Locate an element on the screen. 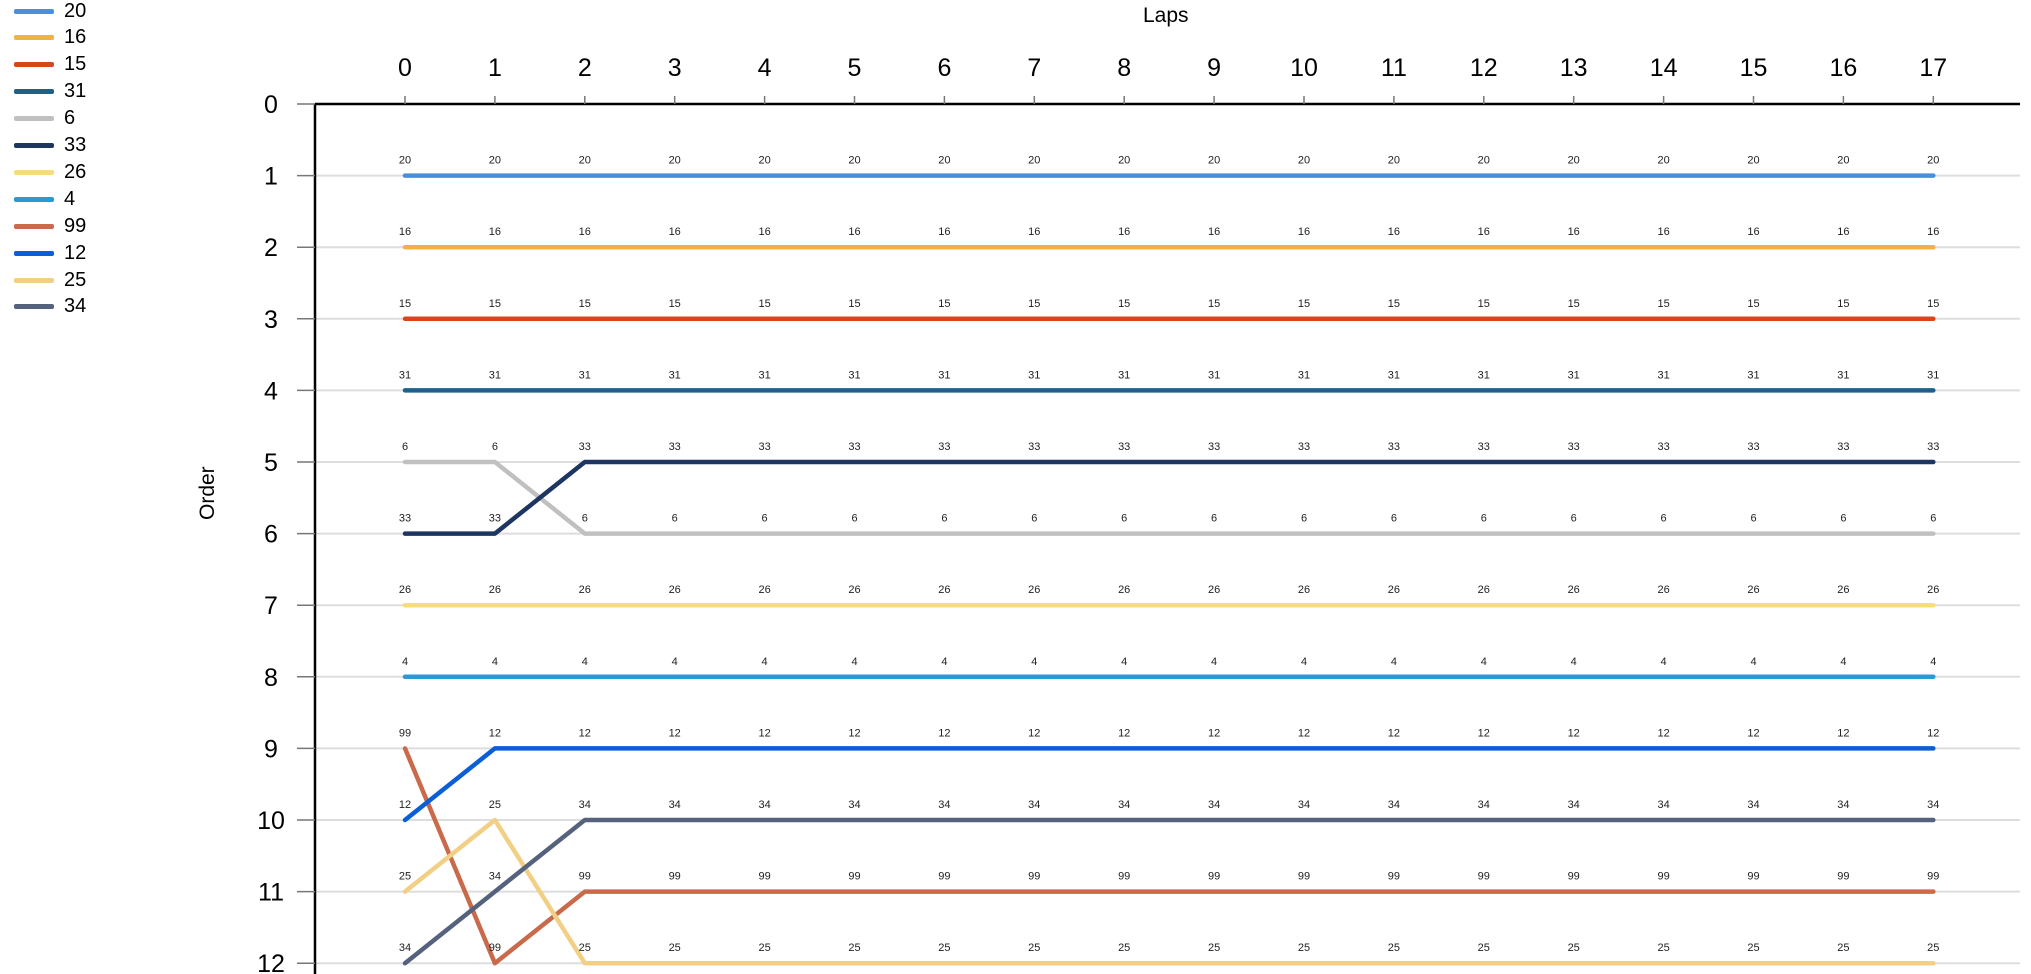 The height and width of the screenshot is (974, 2031). legend-label: 33 is located at coordinates (75, 145).